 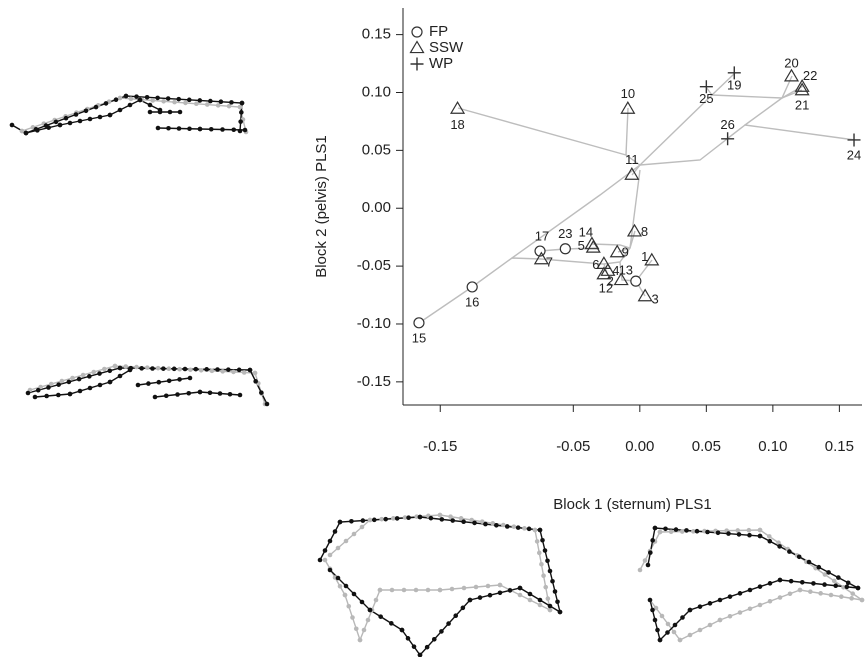 I want to click on y-axis-label: Block 2 (pelvis) PLS1, so click(x=321, y=206).